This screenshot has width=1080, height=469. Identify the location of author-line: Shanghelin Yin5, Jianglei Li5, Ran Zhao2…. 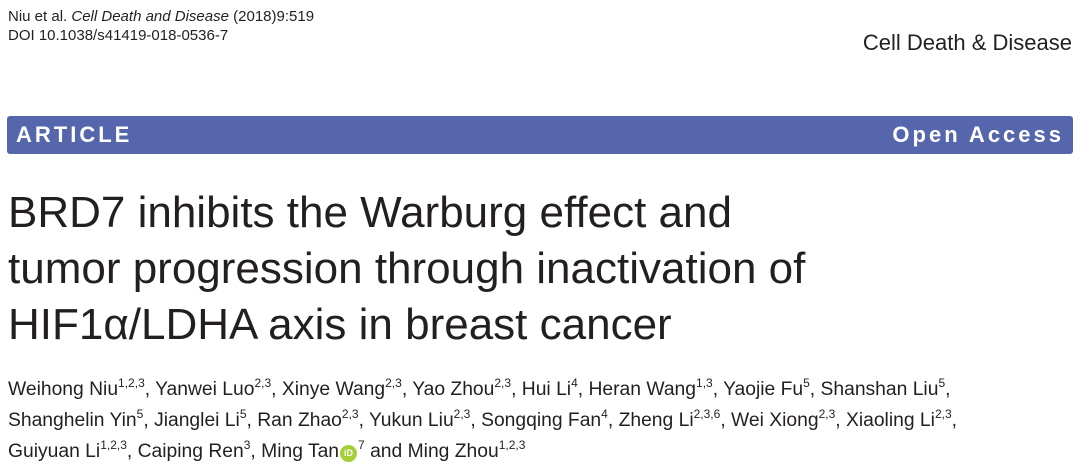
(542, 420).